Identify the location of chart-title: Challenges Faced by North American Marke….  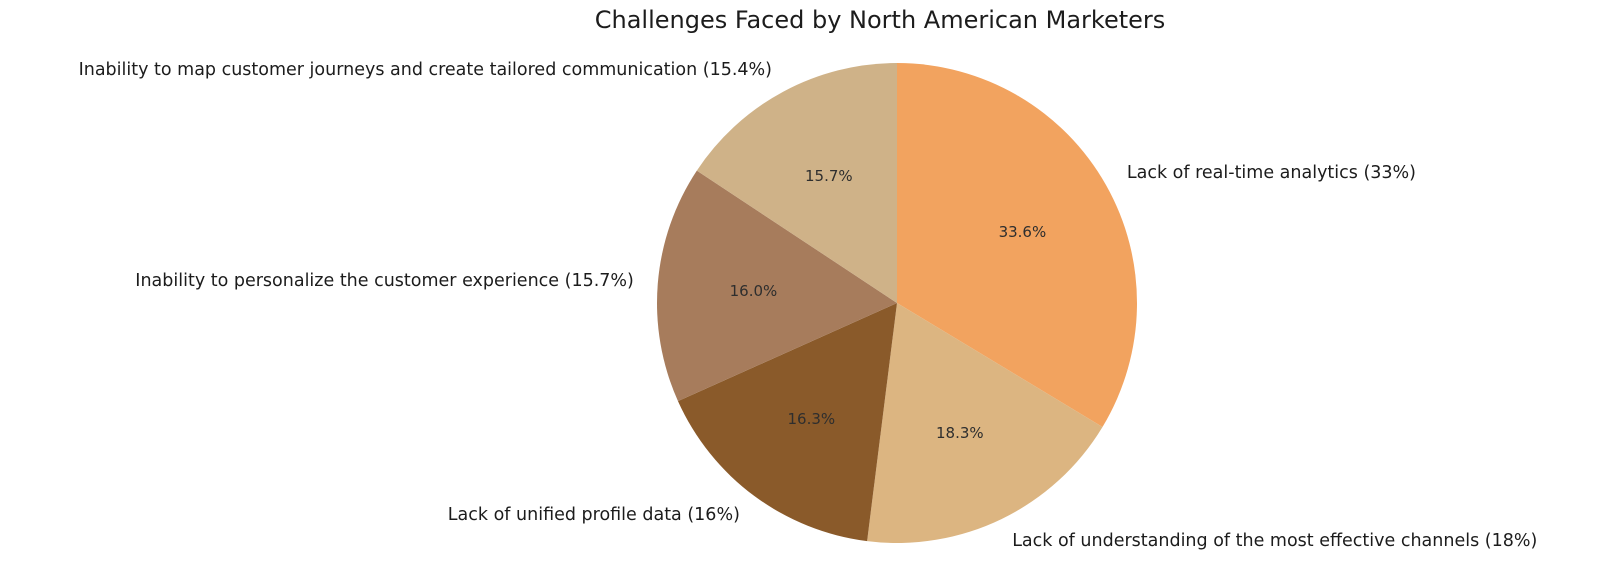
(880, 20).